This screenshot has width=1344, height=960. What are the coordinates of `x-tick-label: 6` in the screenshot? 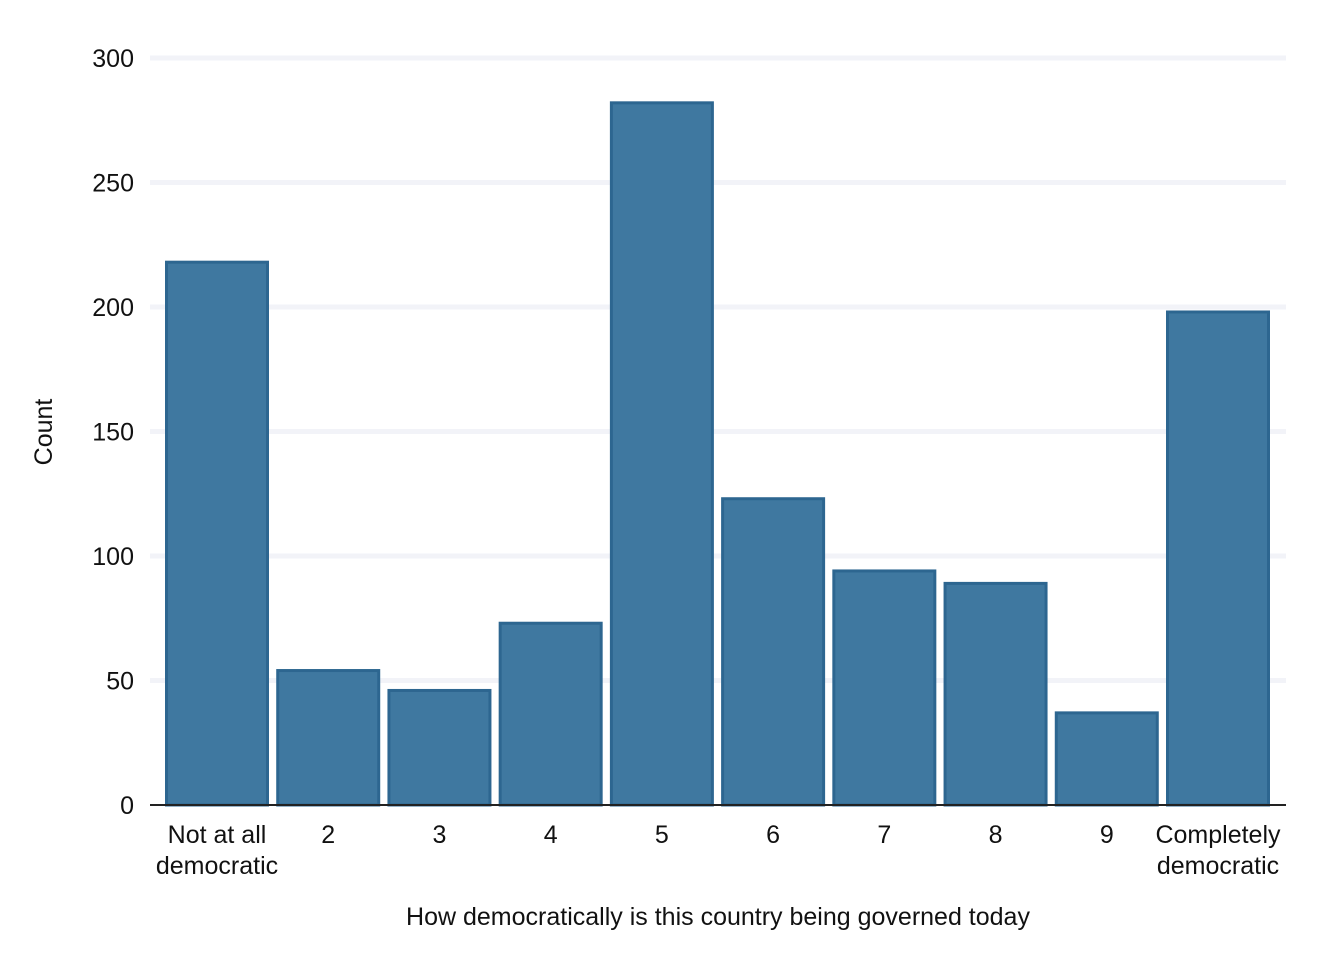 It's located at (773, 835).